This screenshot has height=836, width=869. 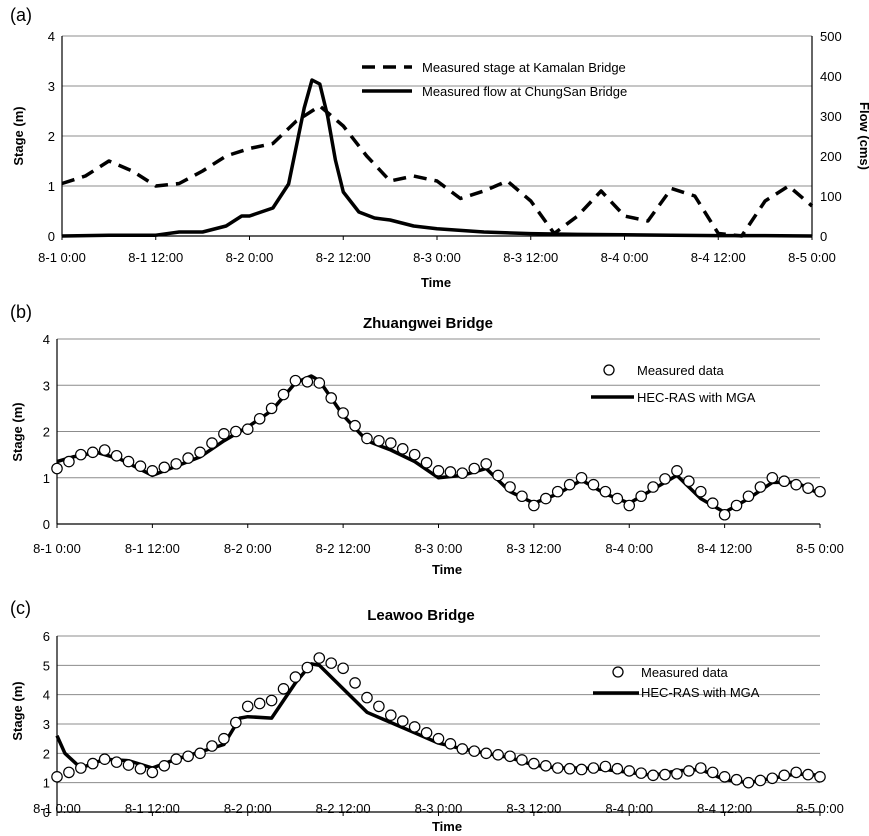 What do you see at coordinates (831, 136) in the screenshot?
I see `panel-a-y-tick-labels-right: 0 100 200 300 400 500` at bounding box center [831, 136].